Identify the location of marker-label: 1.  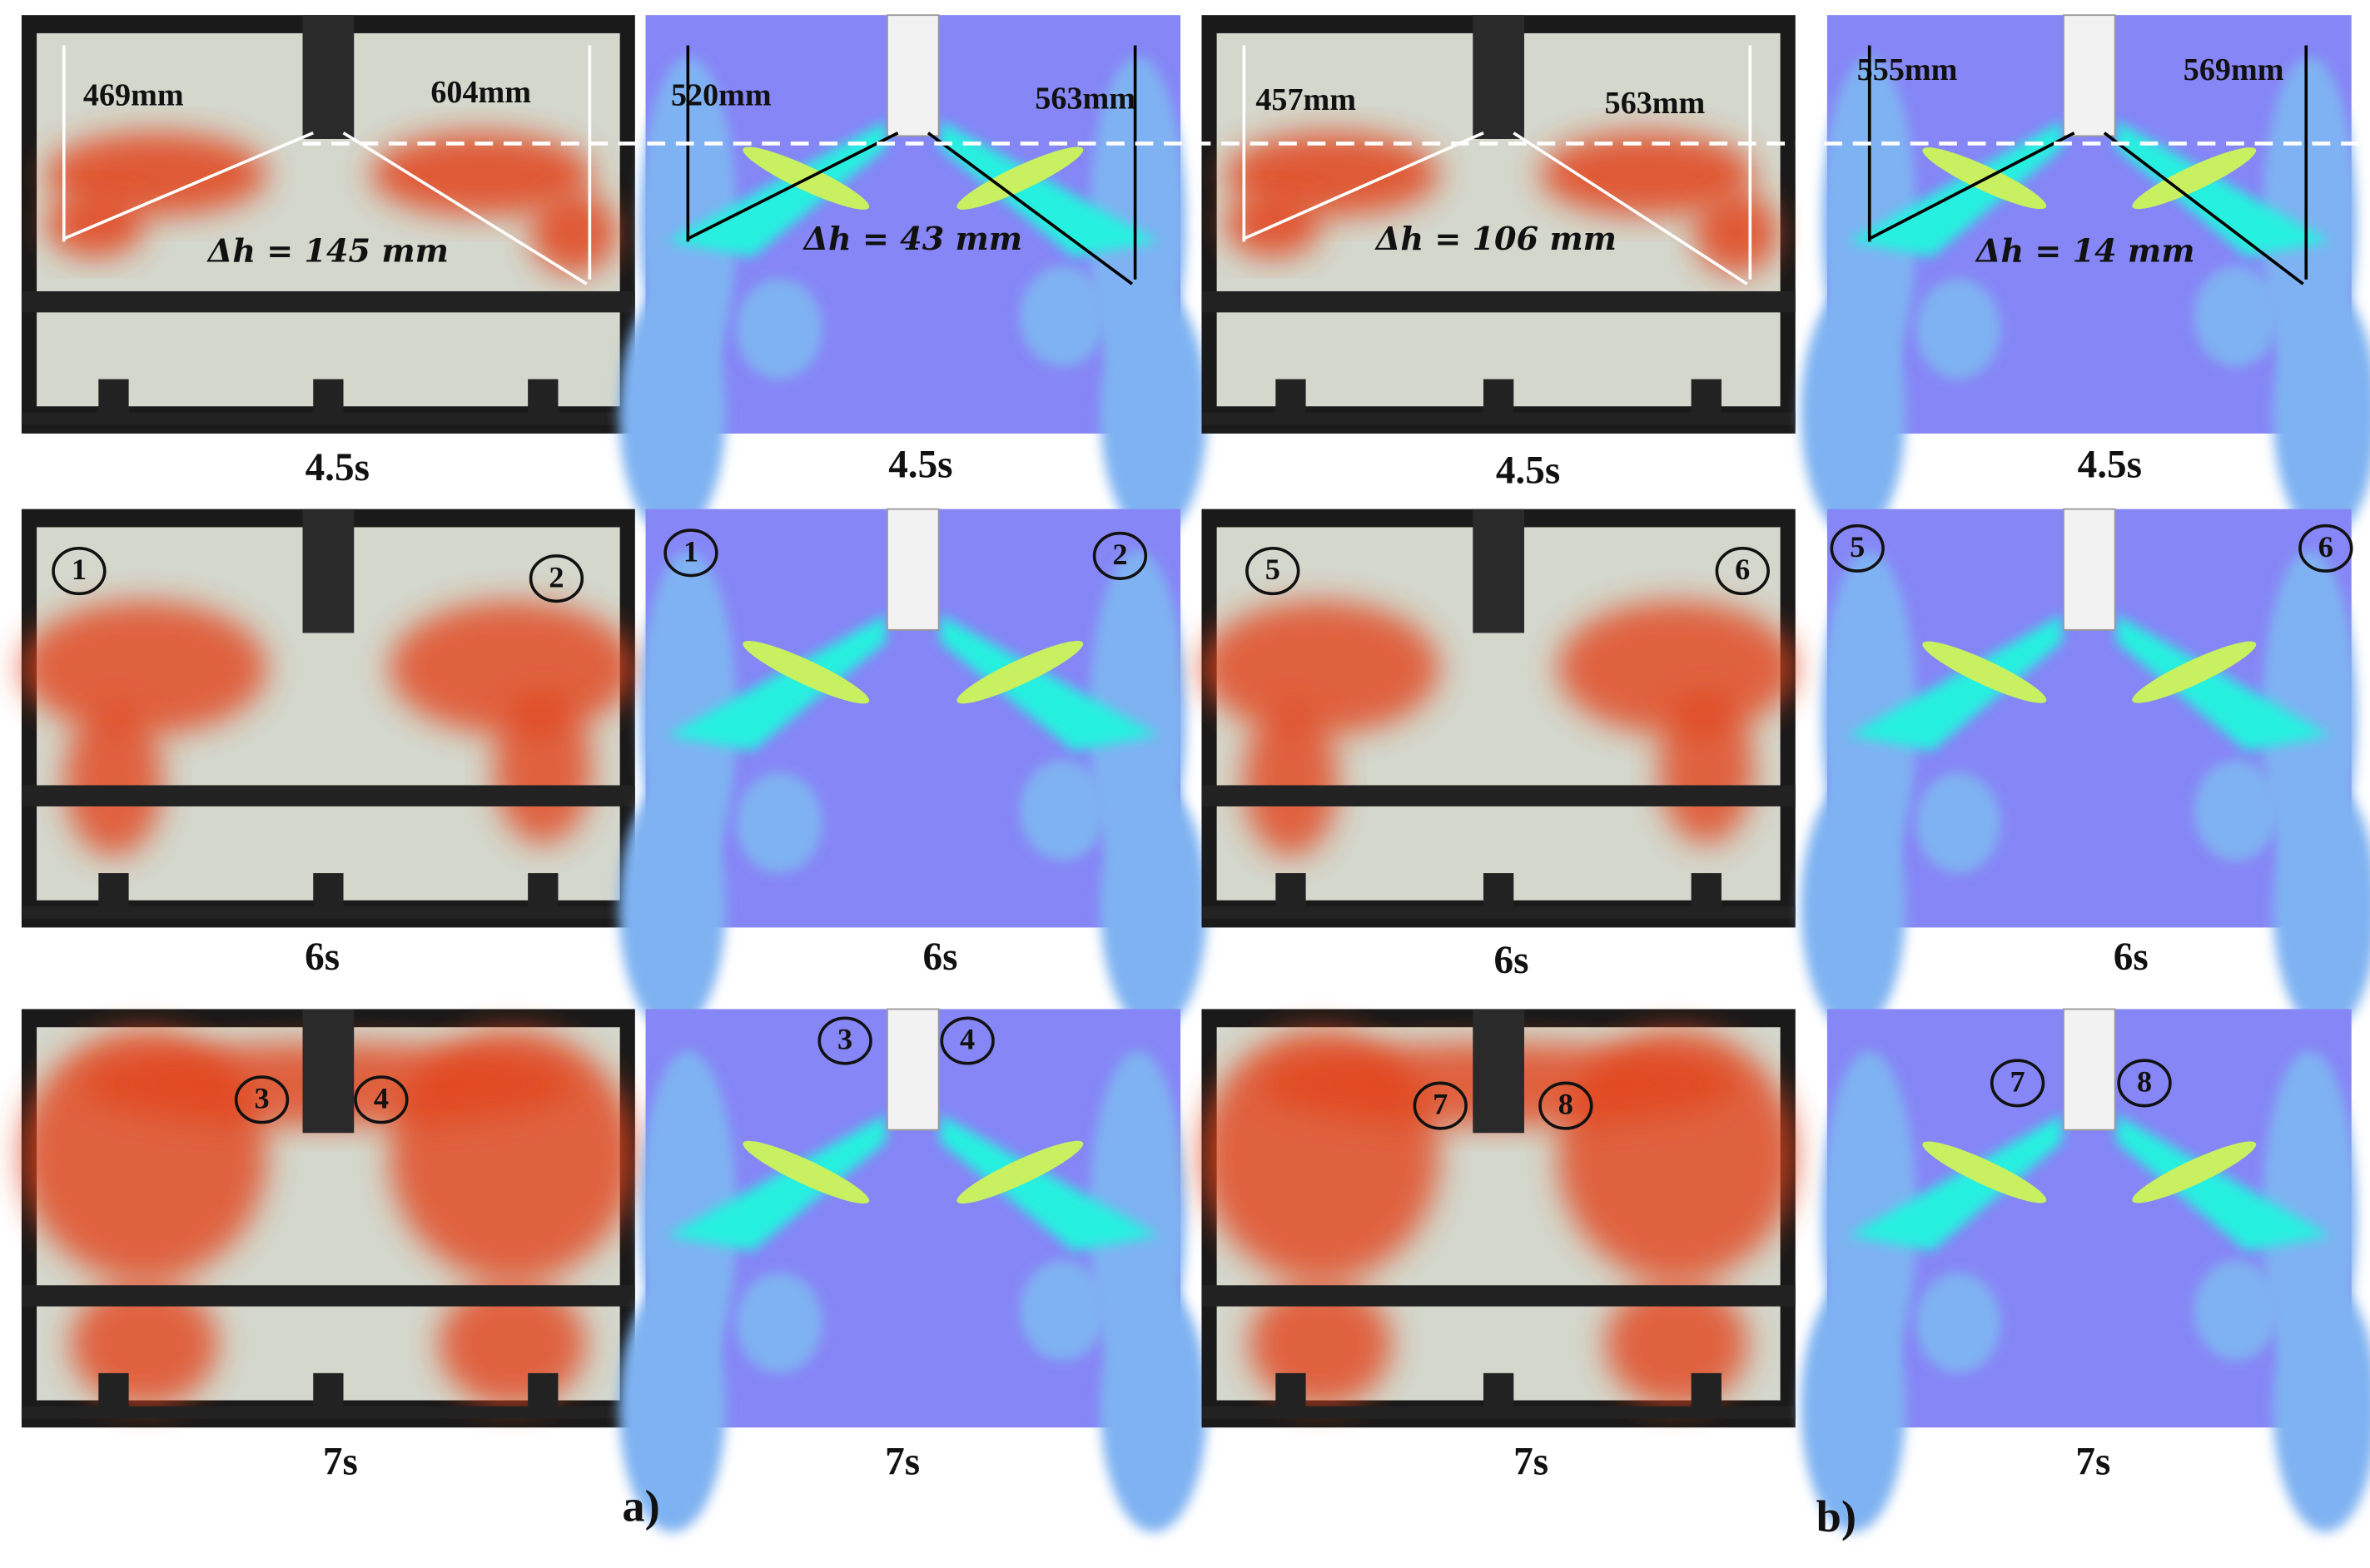
(690, 551).